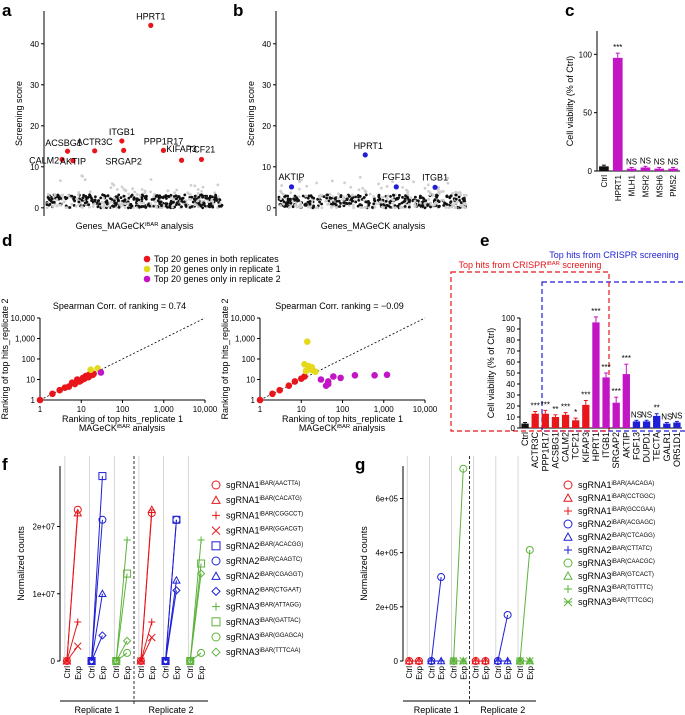 The width and height of the screenshot is (685, 715). What do you see at coordinates (545, 452) in the screenshot?
I see `category-label: PPP1R17` at bounding box center [545, 452].